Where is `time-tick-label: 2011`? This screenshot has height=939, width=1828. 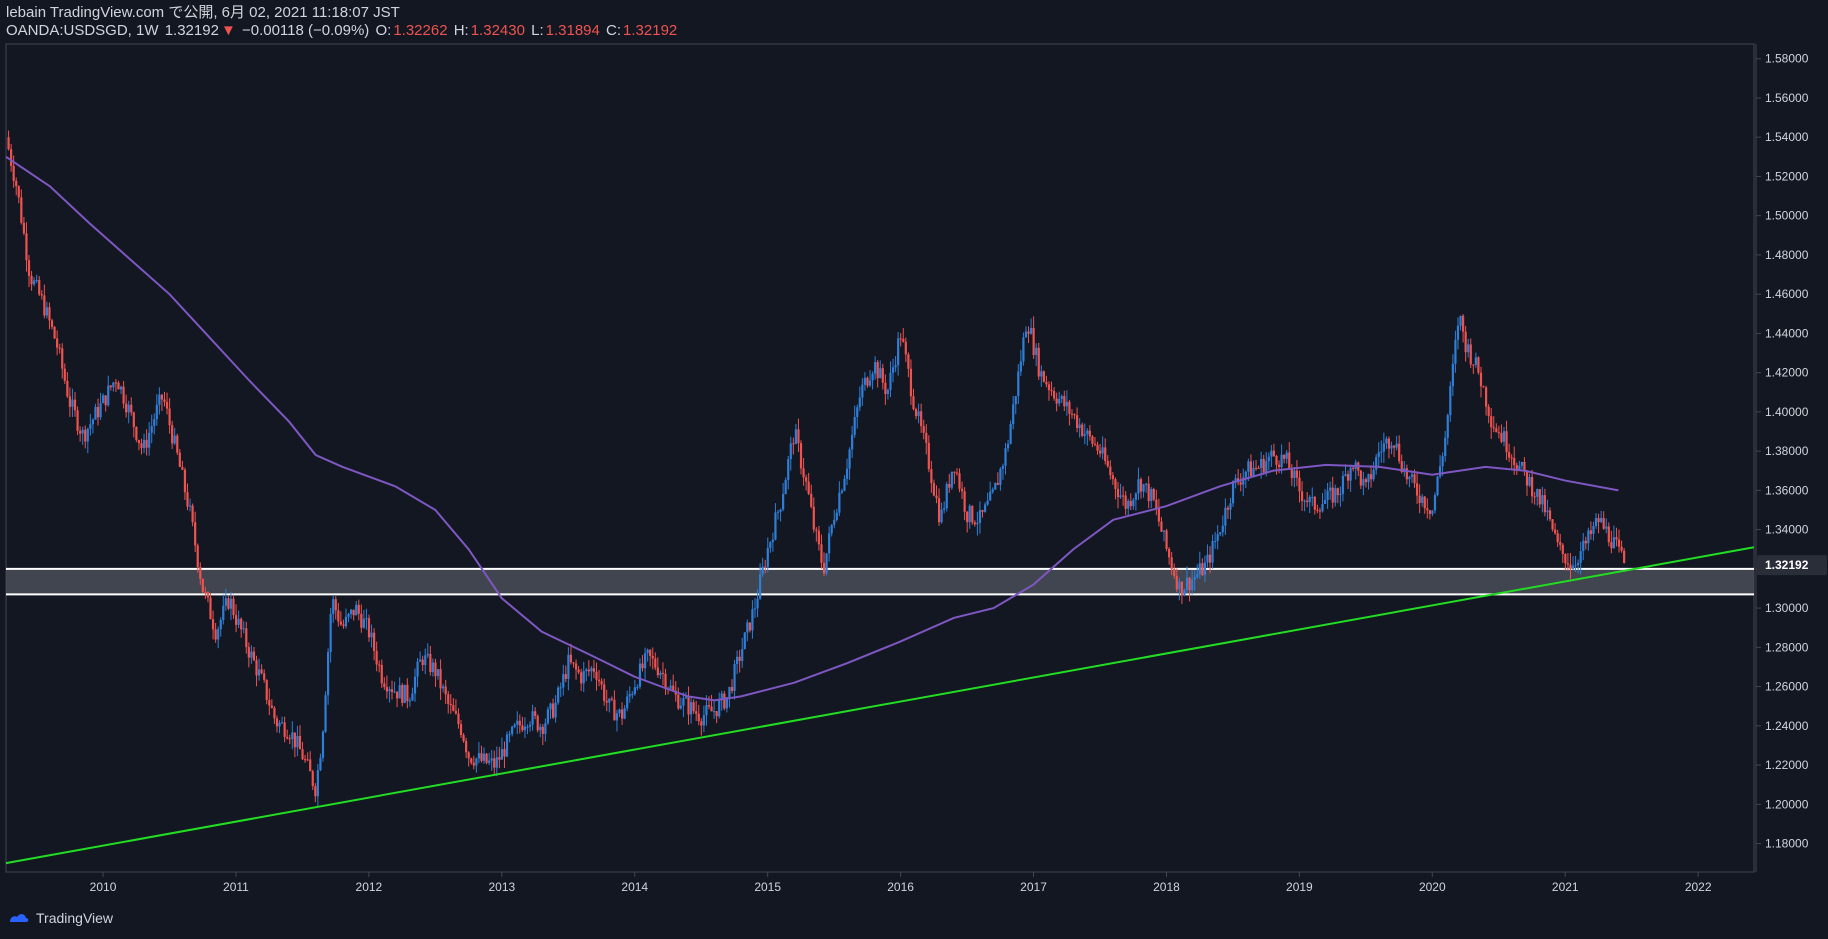
time-tick-label: 2011 is located at coordinates (236, 887).